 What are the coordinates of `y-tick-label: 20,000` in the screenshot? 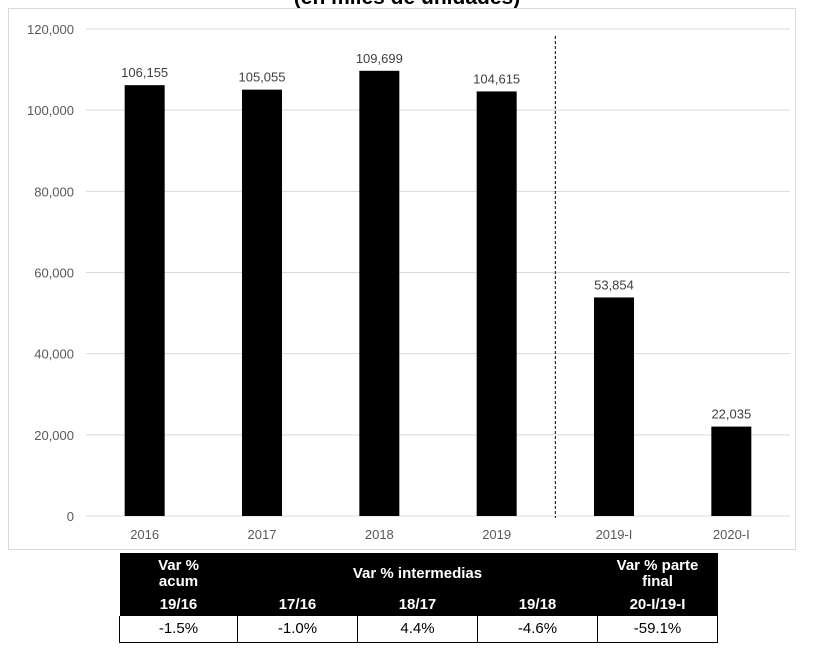 It's located at (54, 435).